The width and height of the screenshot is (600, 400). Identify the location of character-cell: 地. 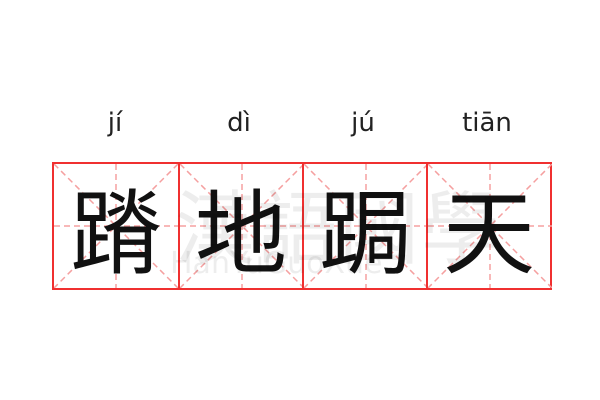
(241, 226).